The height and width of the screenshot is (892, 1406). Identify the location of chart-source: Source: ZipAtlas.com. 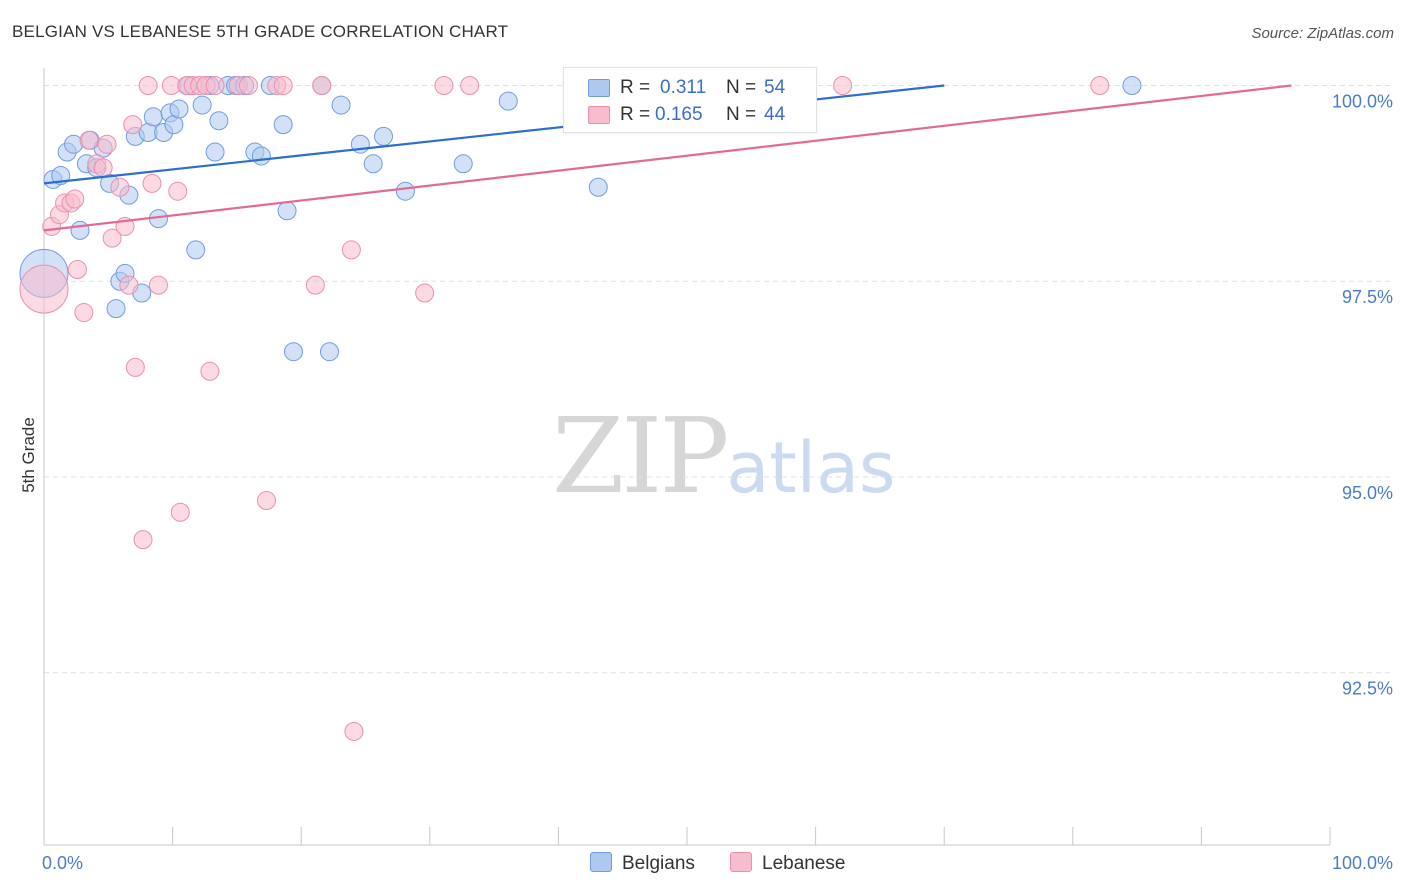
(1322, 33).